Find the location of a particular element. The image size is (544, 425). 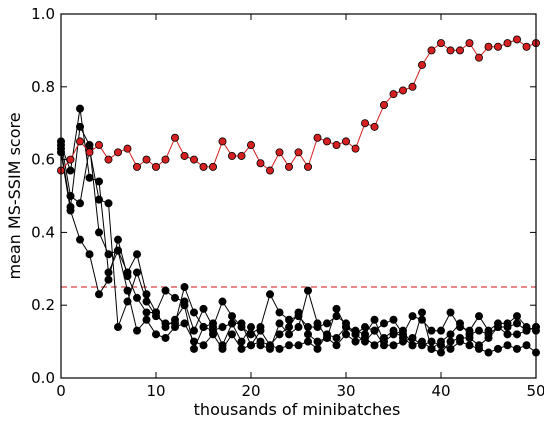

x-tick-label: 10 is located at coordinates (155, 391).